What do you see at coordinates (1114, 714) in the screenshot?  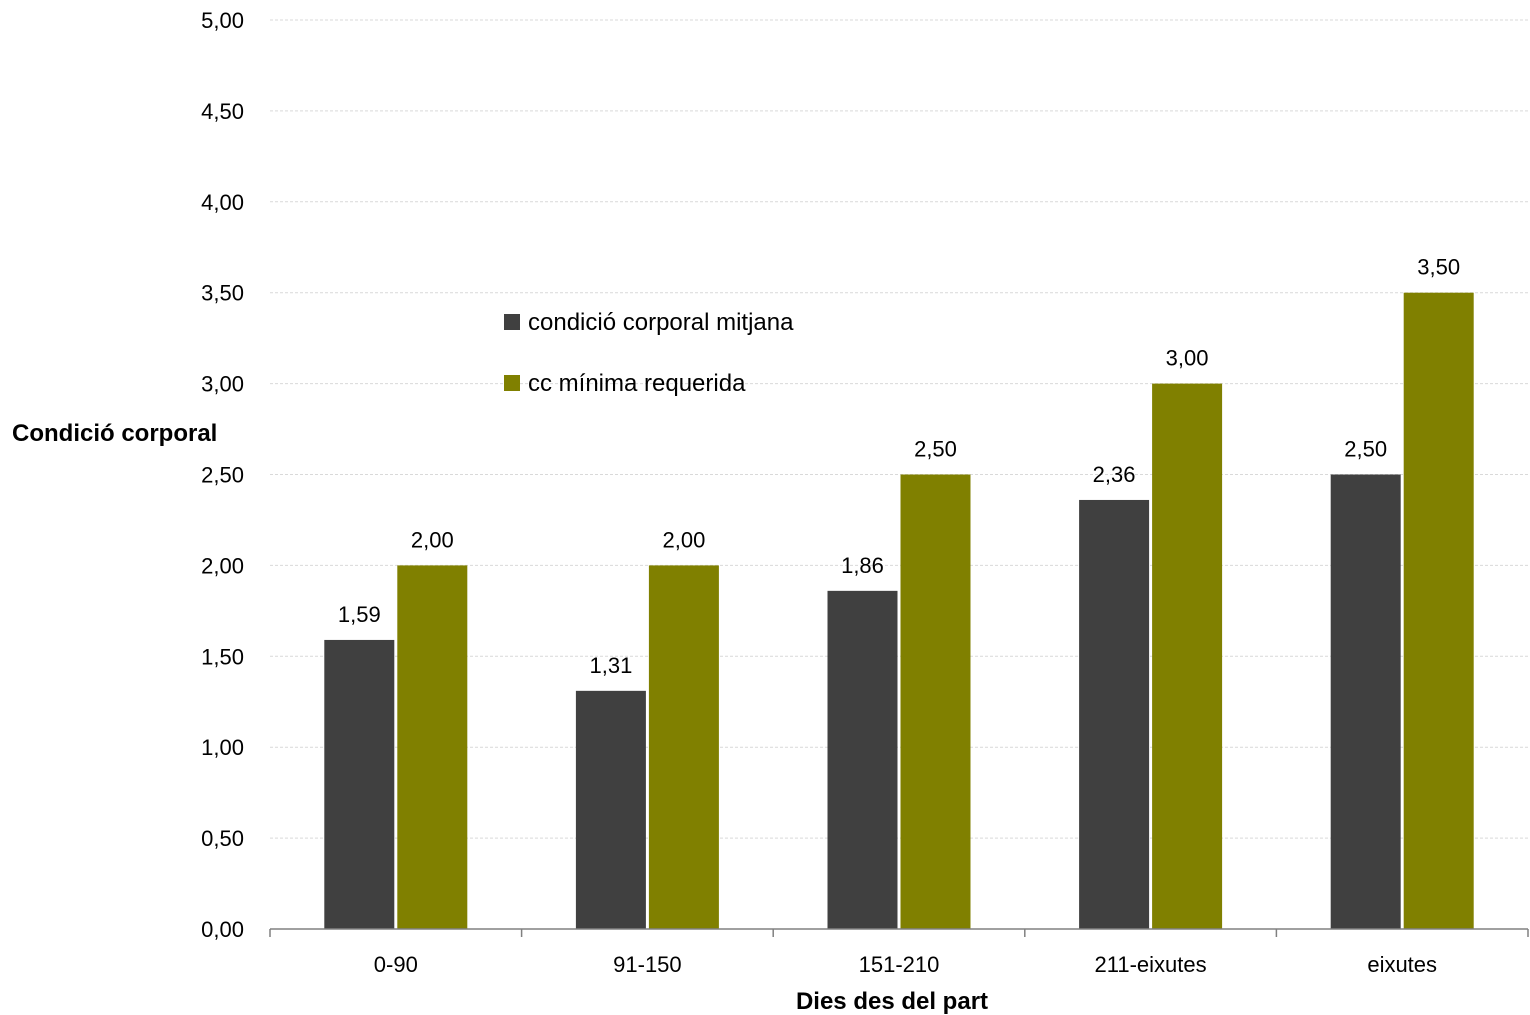 I see `bar-series-0-211-eixutes` at bounding box center [1114, 714].